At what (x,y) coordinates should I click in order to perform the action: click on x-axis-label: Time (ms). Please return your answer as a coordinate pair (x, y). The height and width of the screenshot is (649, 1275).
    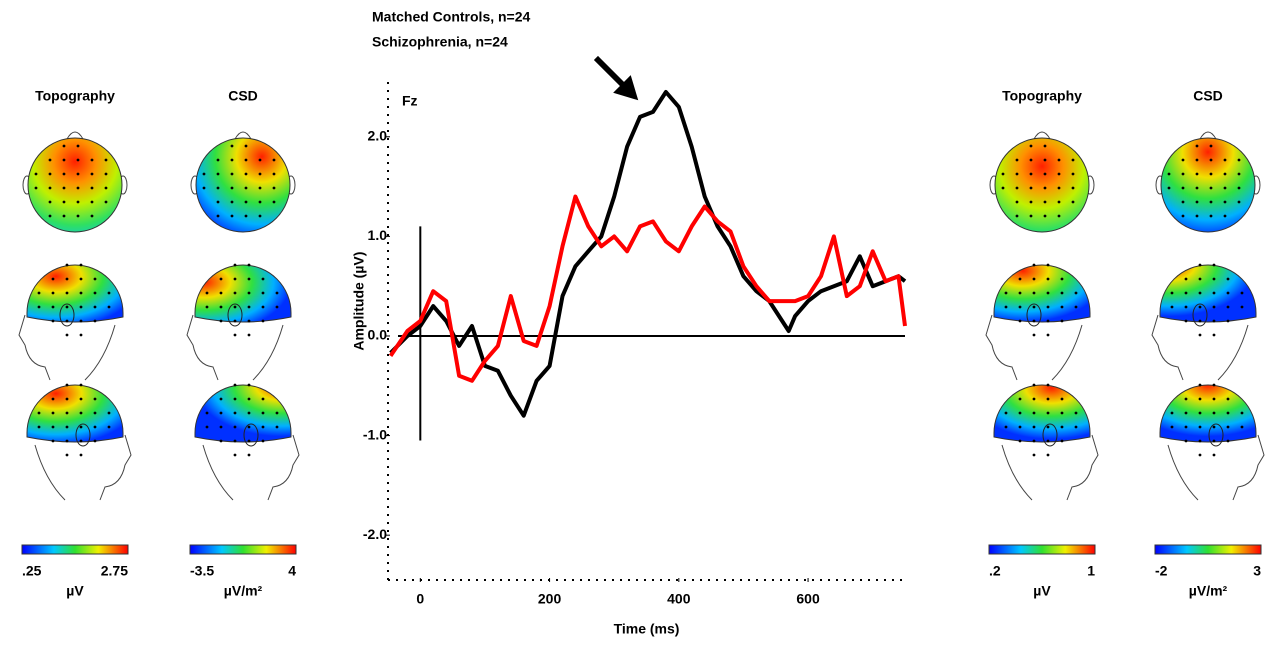
    Looking at the image, I should click on (647, 629).